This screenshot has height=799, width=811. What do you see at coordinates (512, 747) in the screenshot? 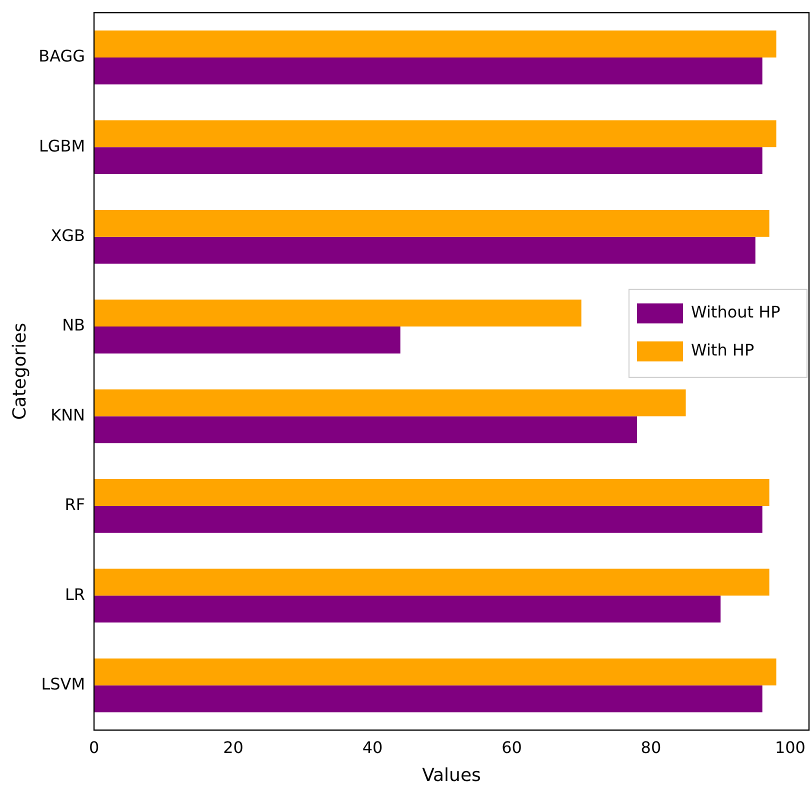
I see `x-tick-label: 60` at bounding box center [512, 747].